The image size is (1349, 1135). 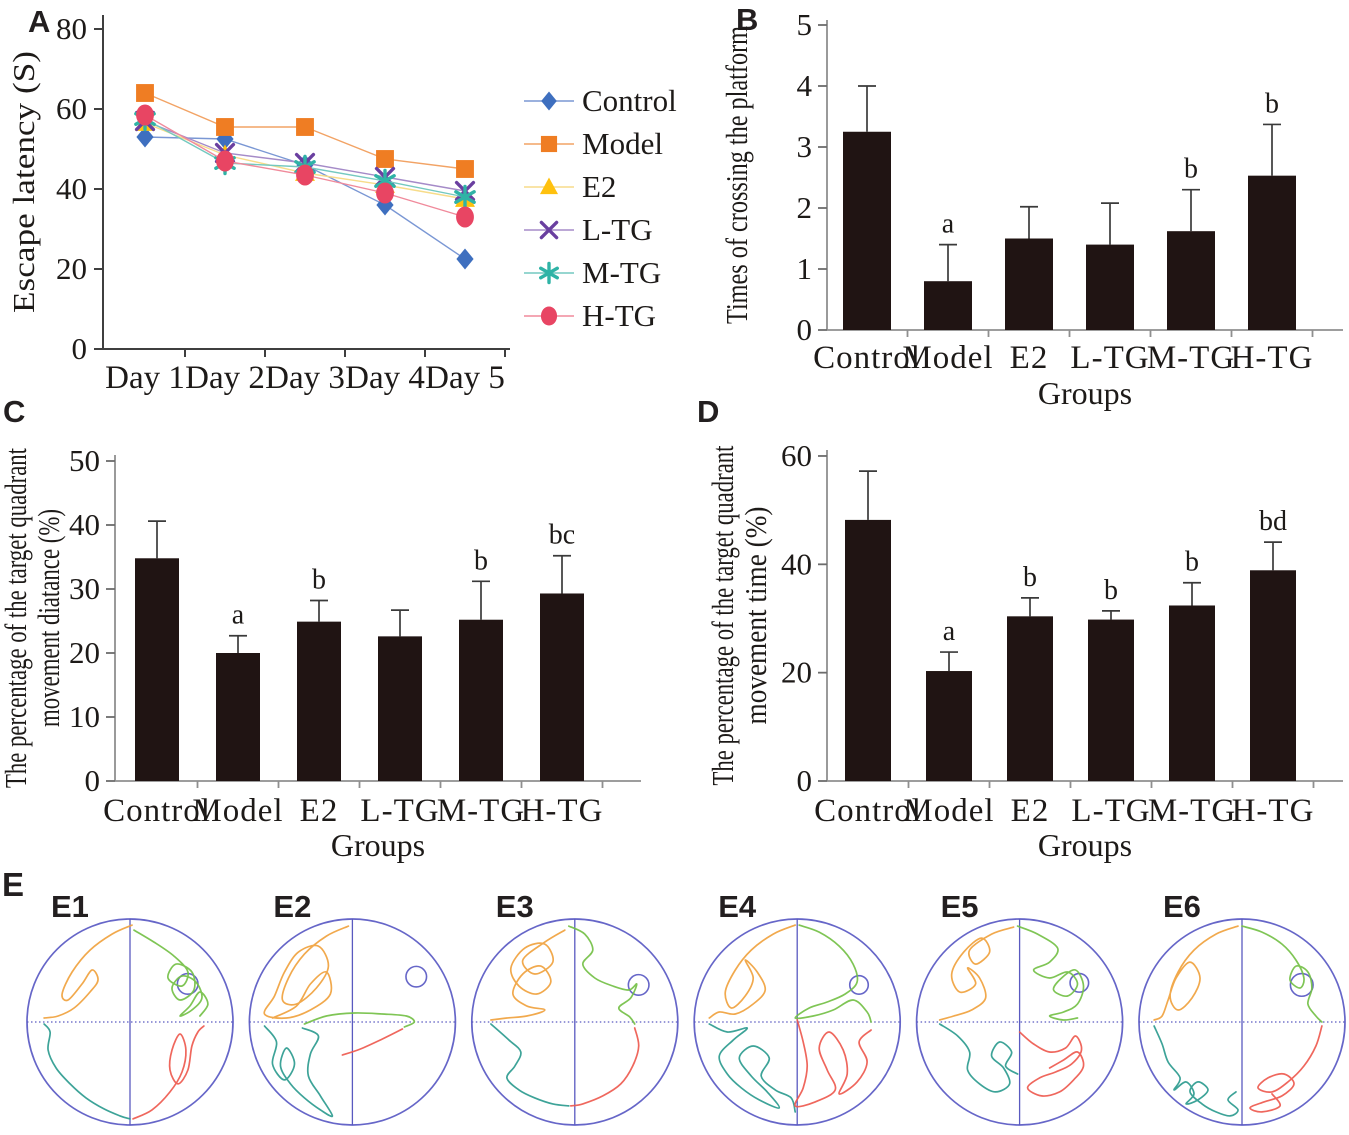 I want to click on track-panel-label-E2: E2, so click(x=292, y=906).